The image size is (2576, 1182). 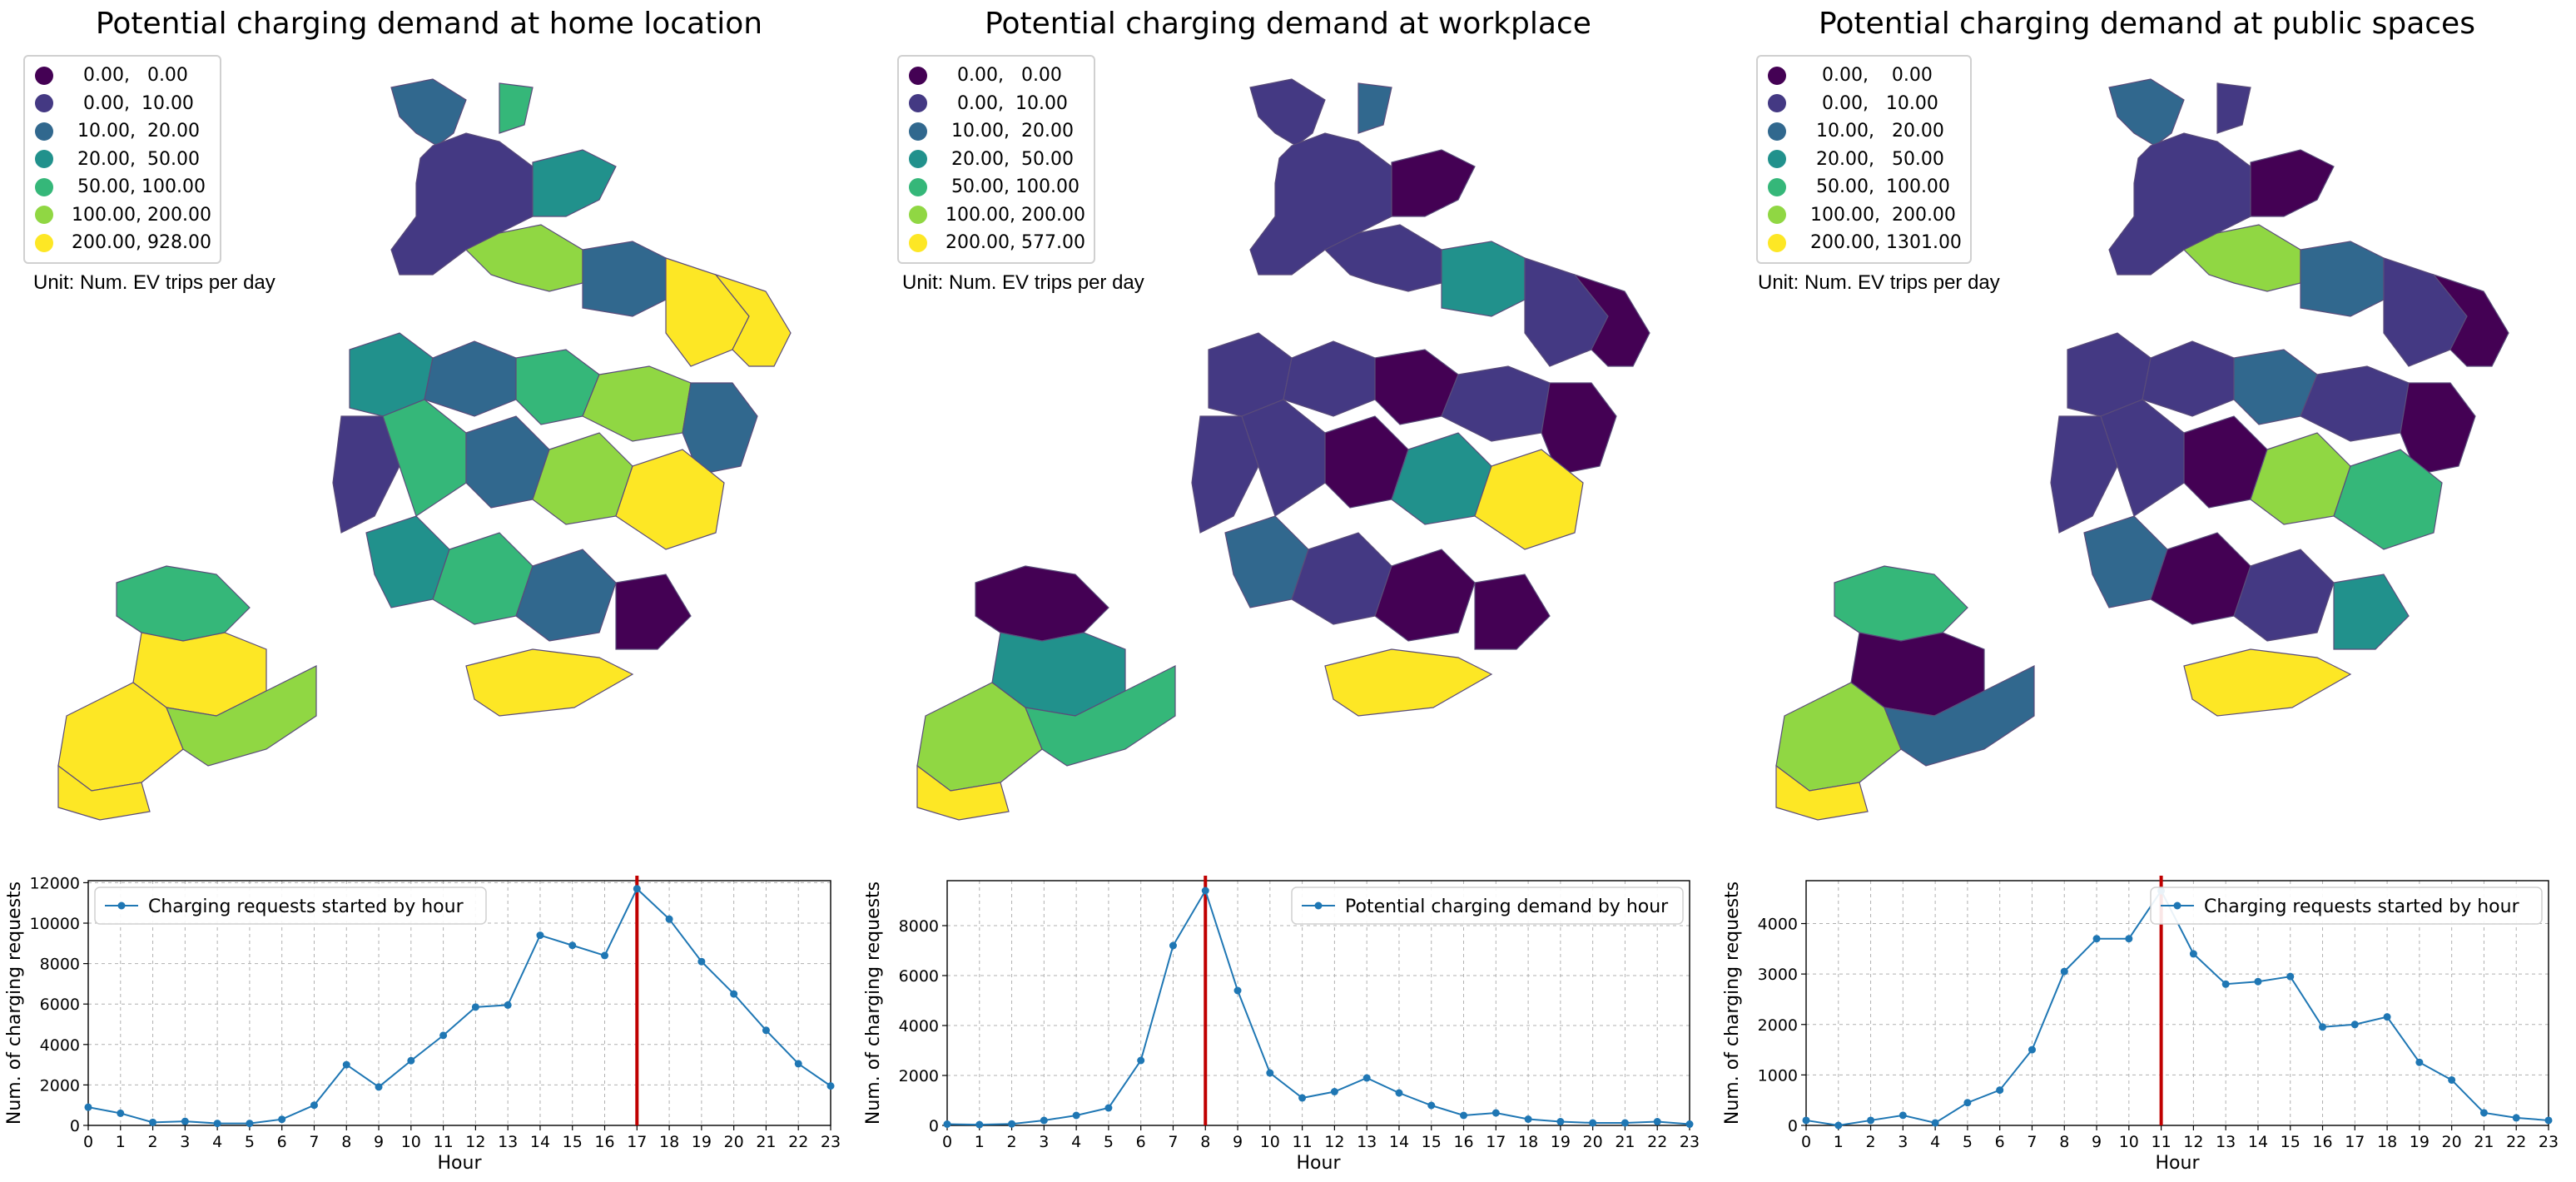 I want to click on y-tick-label: 8000, so click(x=60, y=965).